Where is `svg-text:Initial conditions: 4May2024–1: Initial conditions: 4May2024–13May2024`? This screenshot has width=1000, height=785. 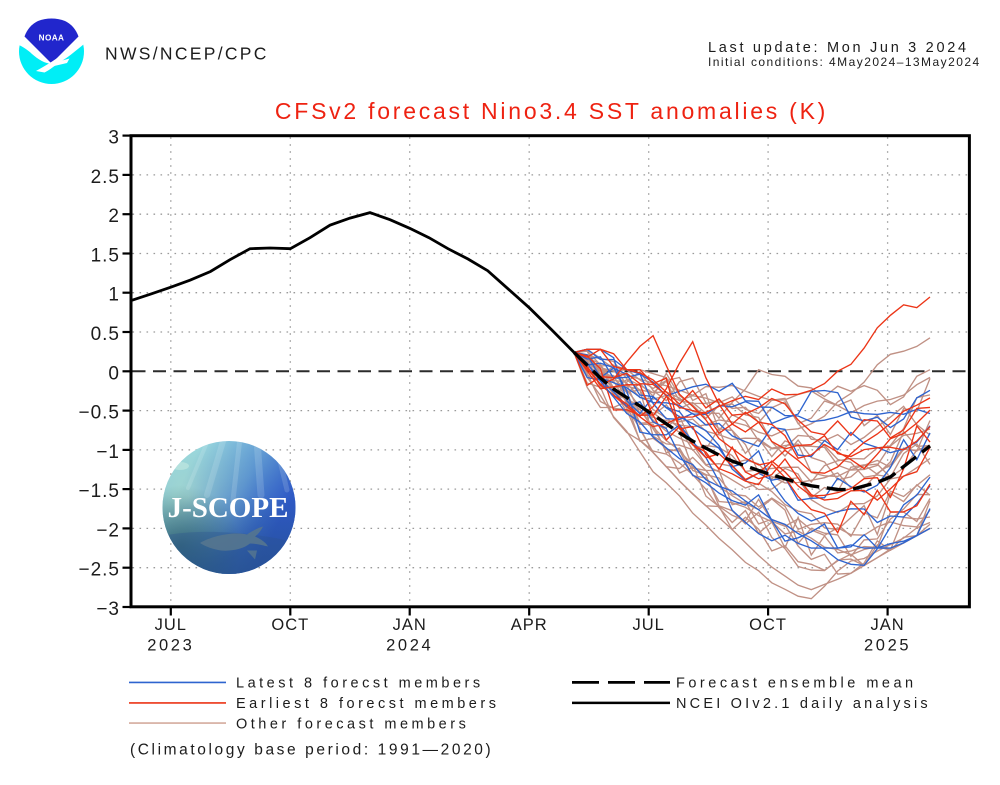
svg-text:Initial conditions: 4May2024–1: Initial conditions: 4May2024–13May2024 is located at coordinates (844, 62).